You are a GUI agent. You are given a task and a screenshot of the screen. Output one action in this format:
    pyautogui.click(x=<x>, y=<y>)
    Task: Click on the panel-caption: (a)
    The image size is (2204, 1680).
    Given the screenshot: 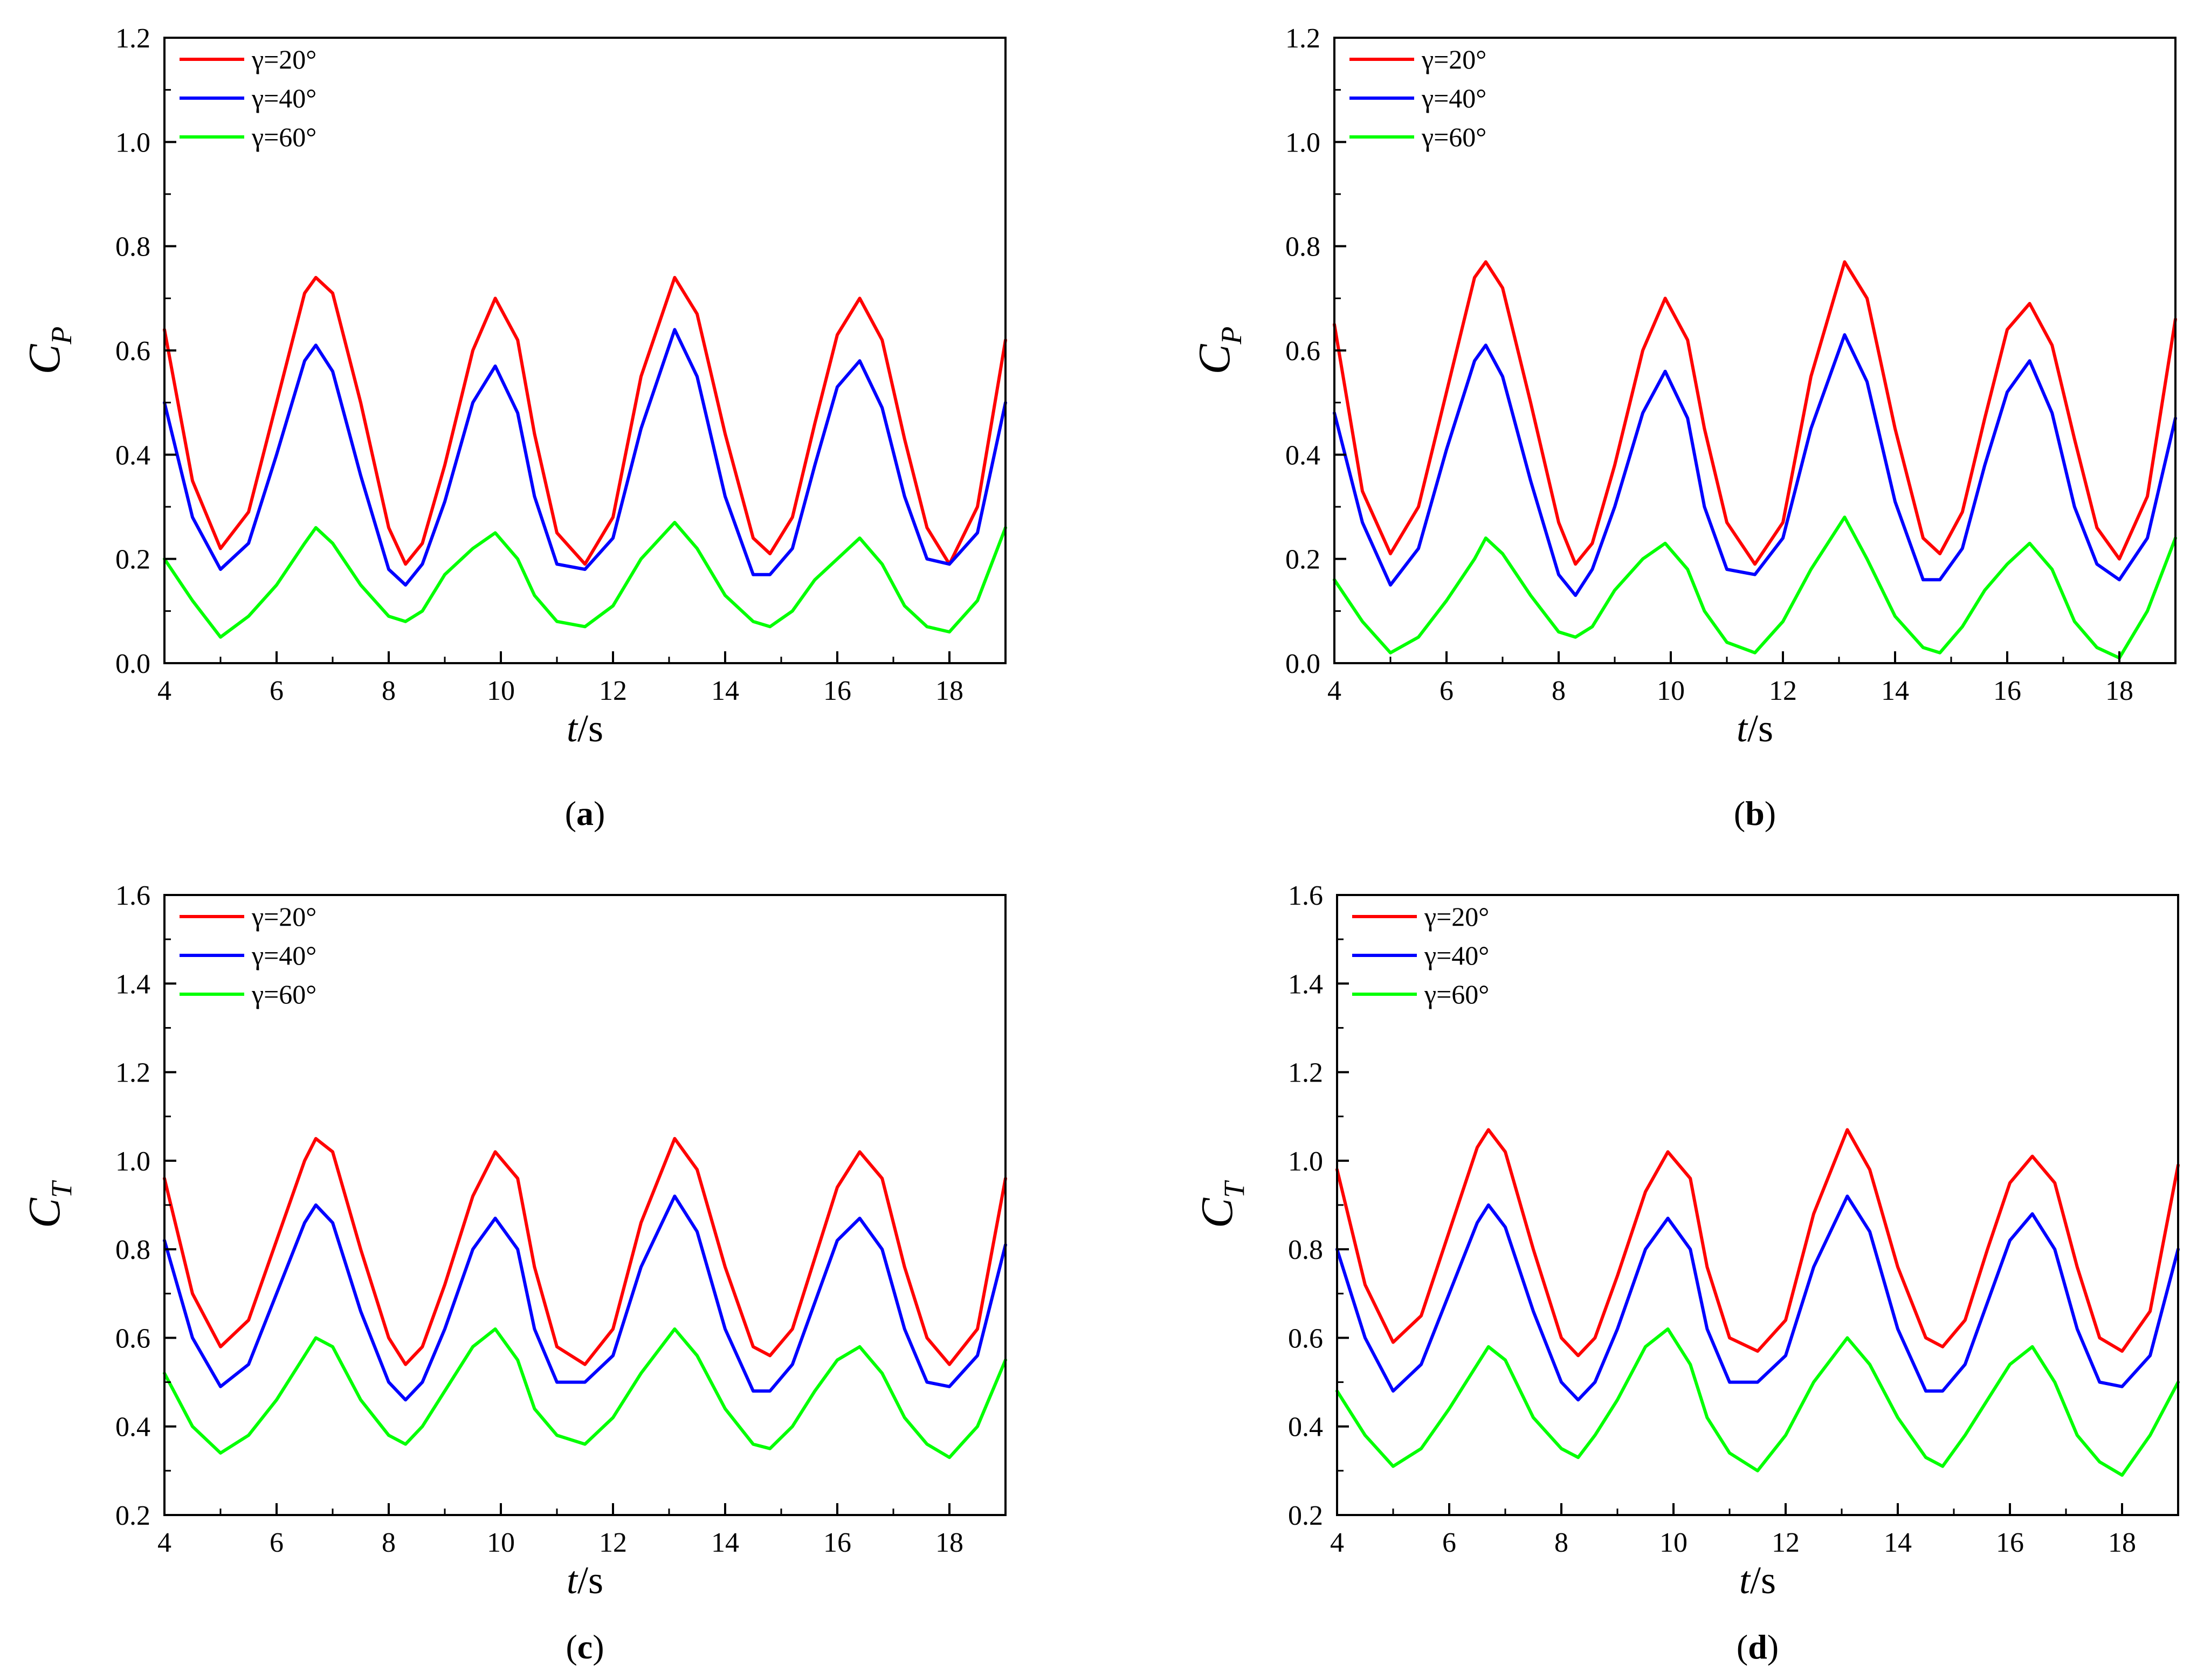 What is the action you would take?
    pyautogui.click(x=585, y=813)
    